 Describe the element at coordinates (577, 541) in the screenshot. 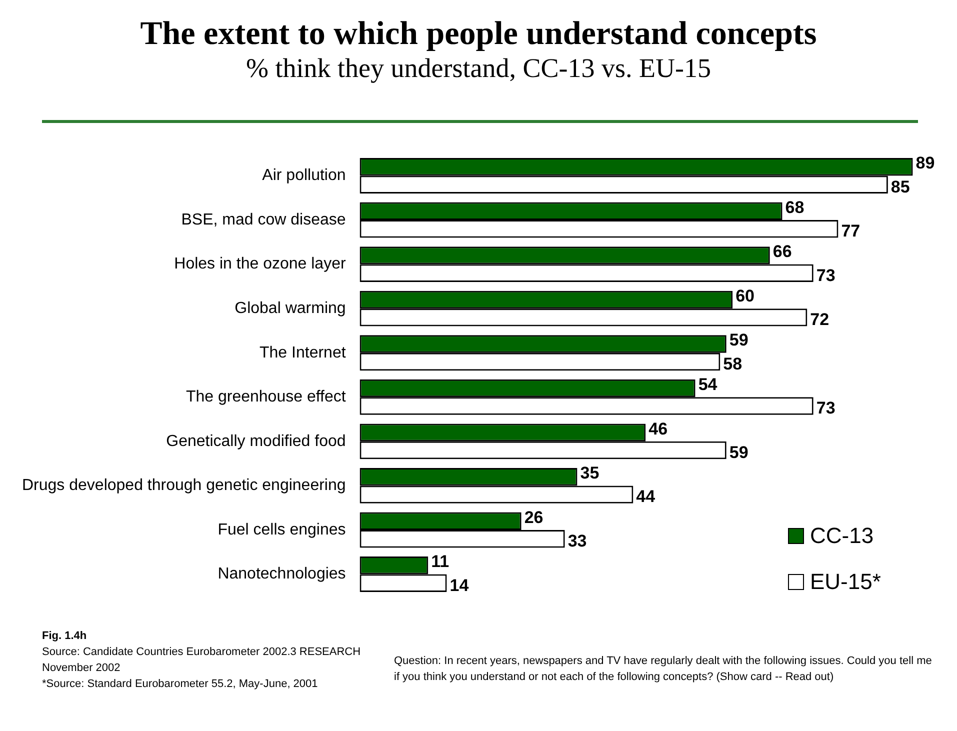

I see `data-label: 33` at that location.